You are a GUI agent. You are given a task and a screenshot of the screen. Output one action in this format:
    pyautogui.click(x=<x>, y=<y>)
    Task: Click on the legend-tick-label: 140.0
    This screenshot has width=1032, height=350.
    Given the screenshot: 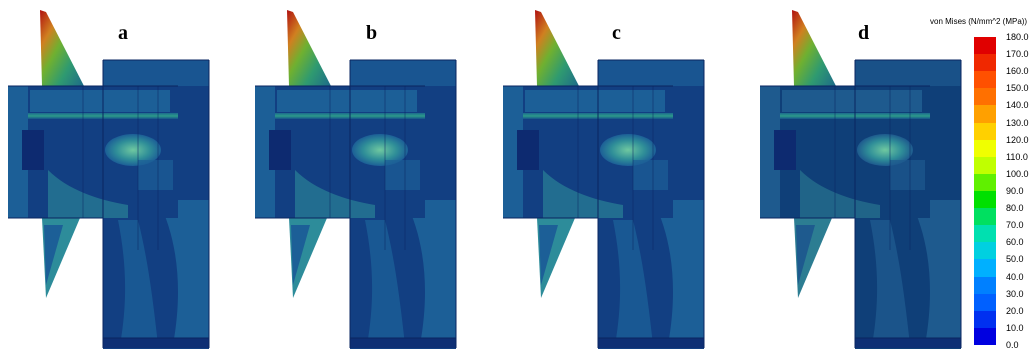 What is the action you would take?
    pyautogui.click(x=1017, y=105)
    